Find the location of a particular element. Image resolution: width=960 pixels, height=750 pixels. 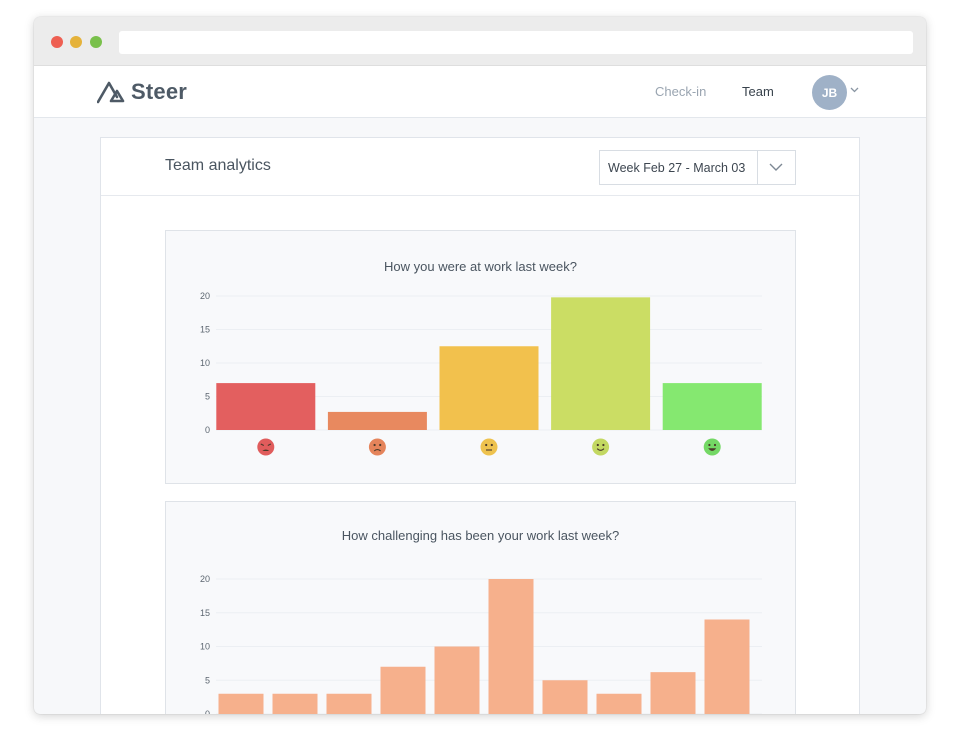

happy-face-icon is located at coordinates (601, 447).